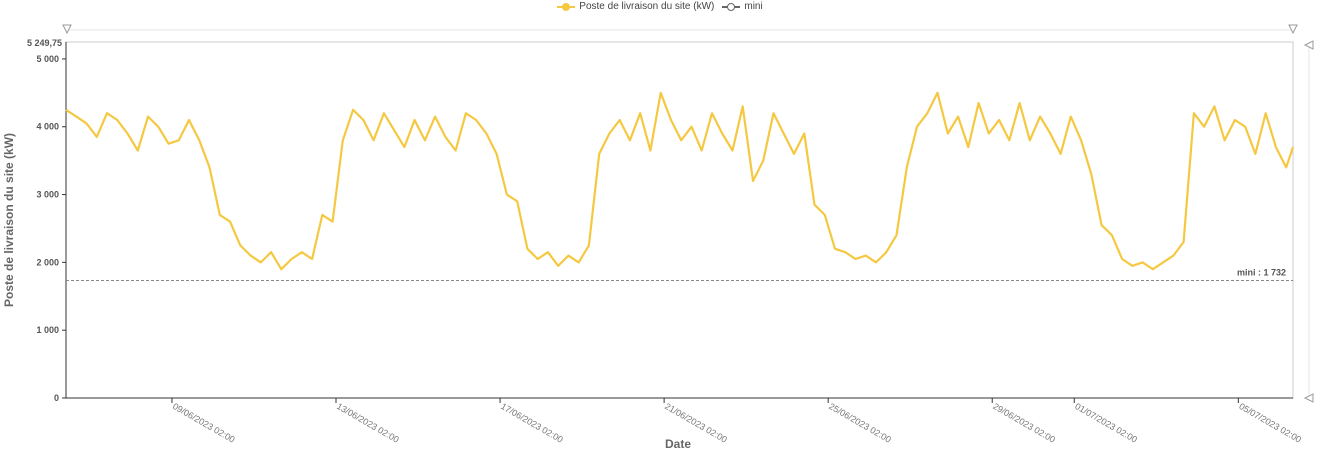  What do you see at coordinates (1293, 29) in the screenshot?
I see `range-end-handle-icon` at bounding box center [1293, 29].